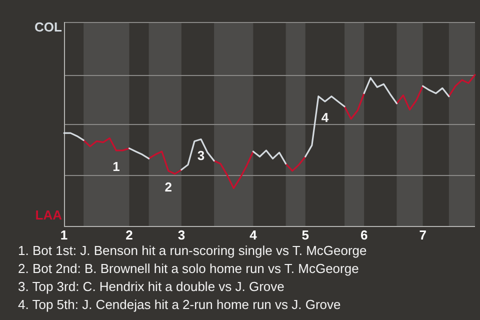 The image size is (480, 320). I want to click on text: LAA, so click(49, 215).